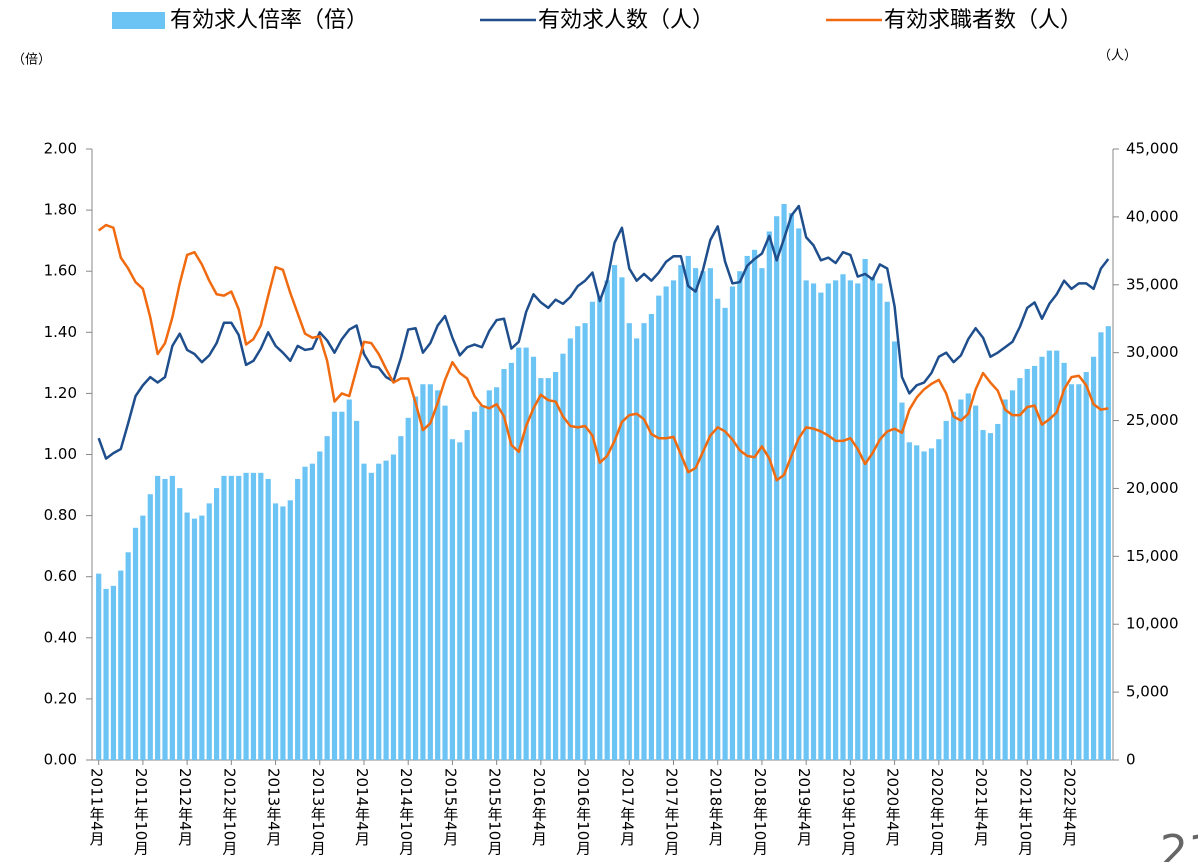  What do you see at coordinates (1152, 624) in the screenshot?
I see `y2-tick-label: 10,000` at bounding box center [1152, 624].